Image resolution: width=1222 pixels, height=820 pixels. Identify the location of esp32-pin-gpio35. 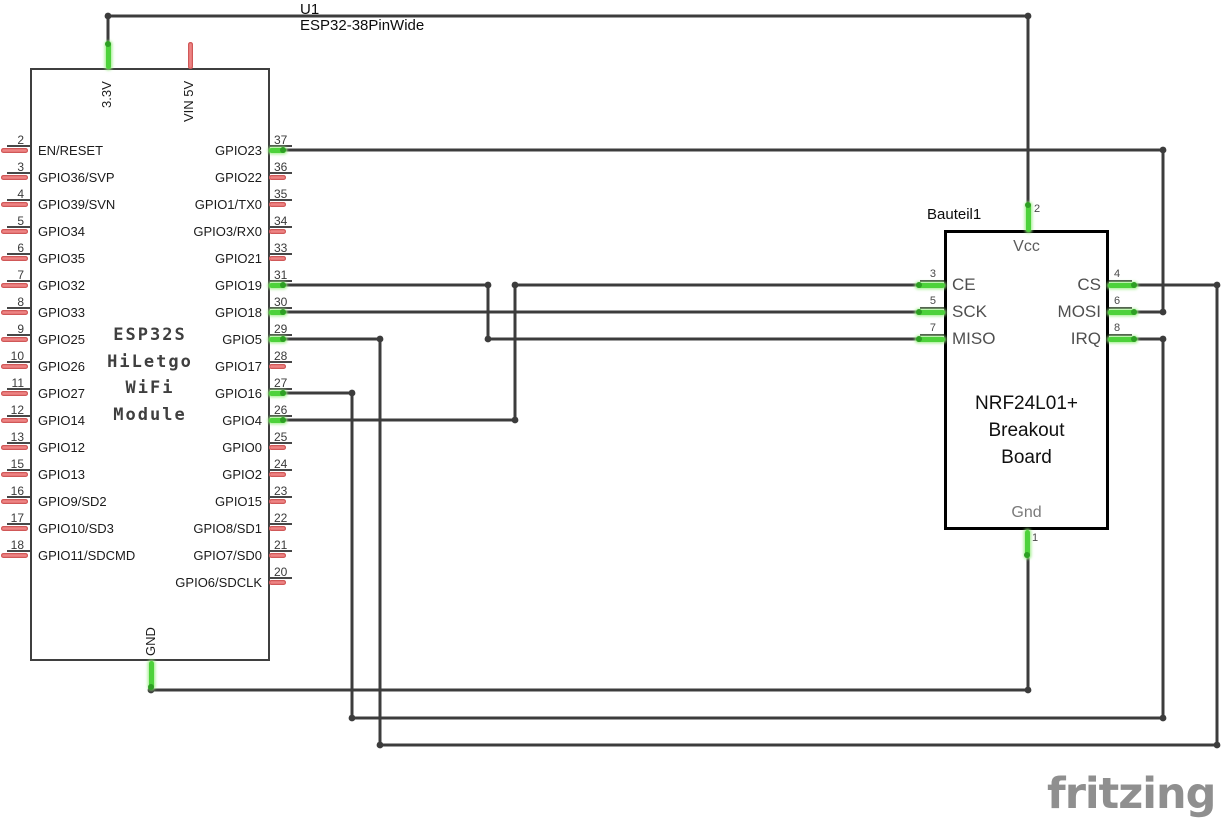
(14, 258).